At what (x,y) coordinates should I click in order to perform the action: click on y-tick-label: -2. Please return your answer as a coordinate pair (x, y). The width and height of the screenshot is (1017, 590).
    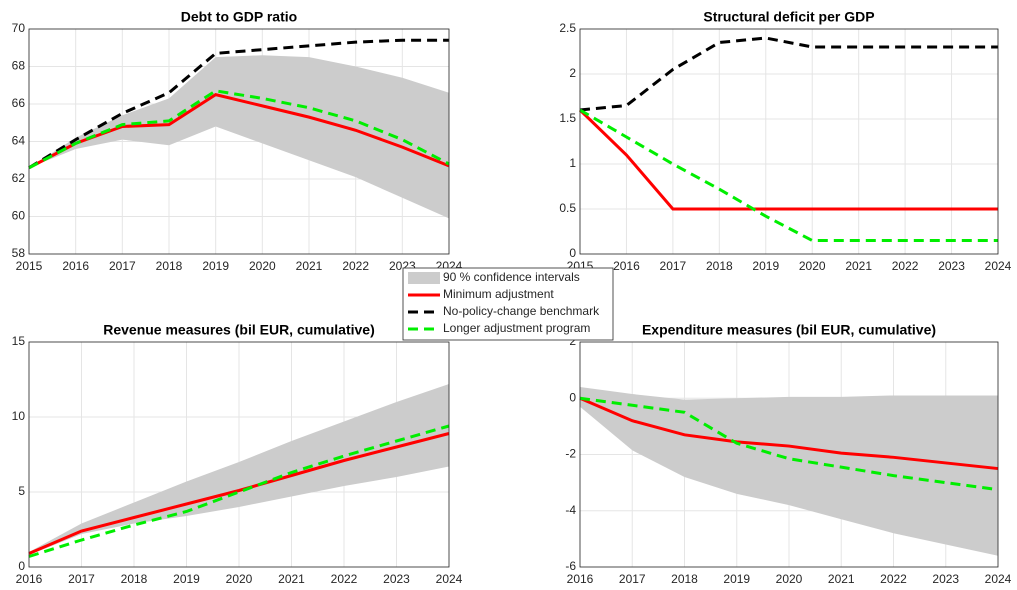
    Looking at the image, I should click on (570, 454).